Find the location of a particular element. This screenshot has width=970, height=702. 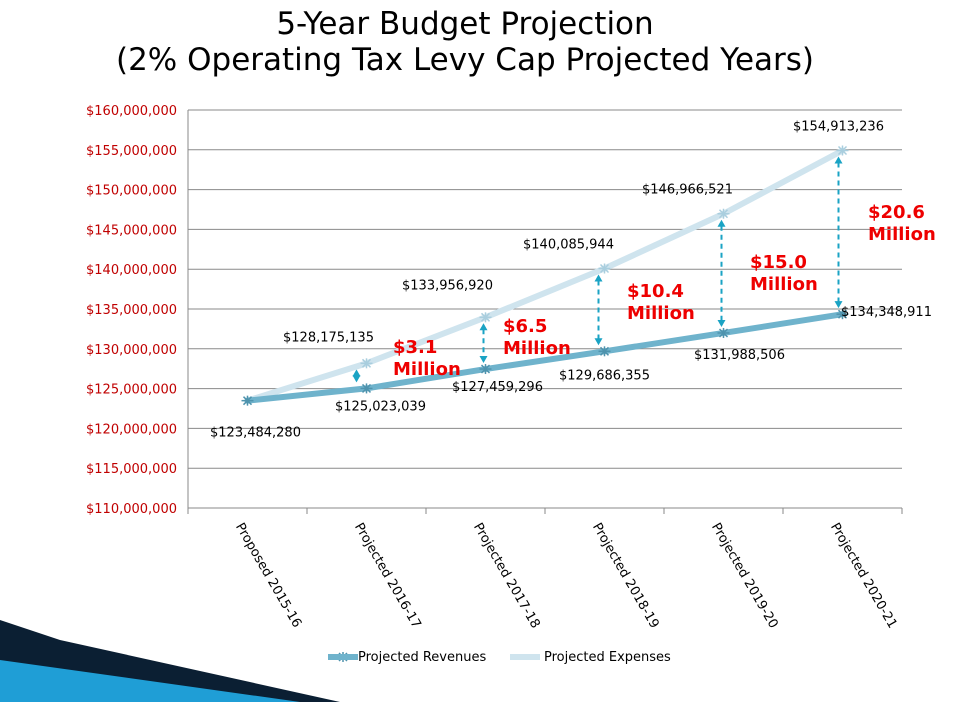

decor-blue-swoosh is located at coordinates (165, 671).